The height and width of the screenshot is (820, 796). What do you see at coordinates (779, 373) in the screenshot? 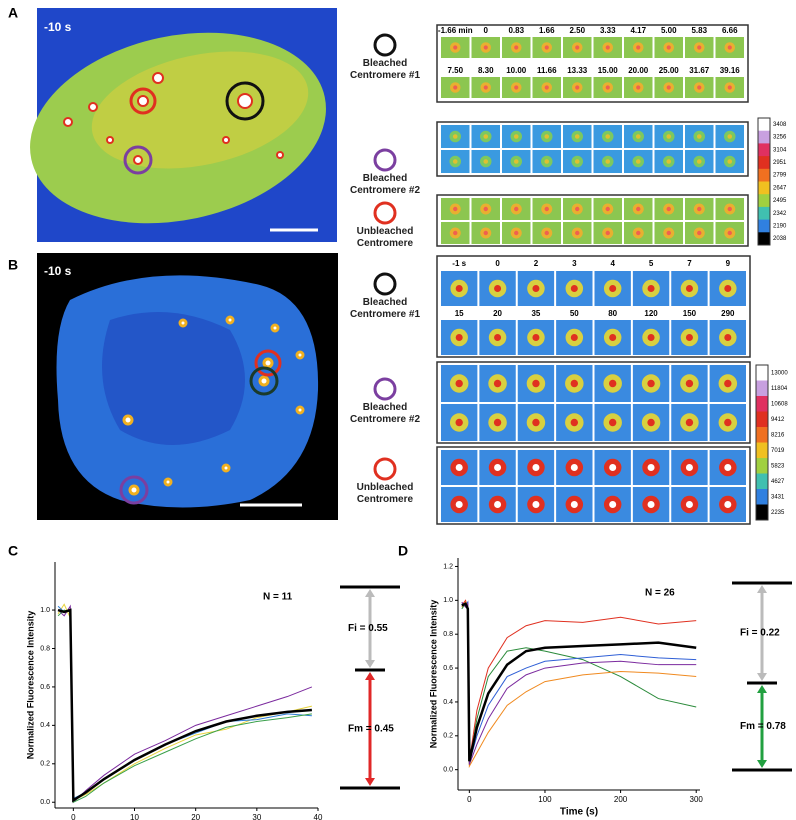
I see `colorbar-label: 13000` at bounding box center [779, 373].